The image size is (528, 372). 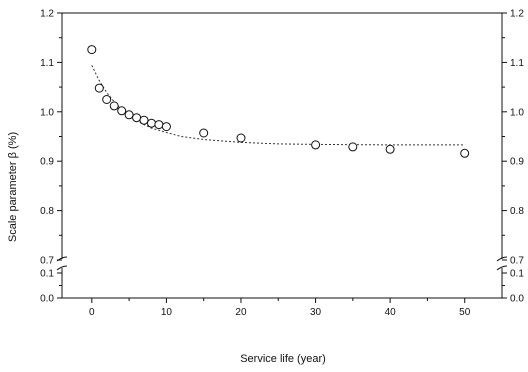 What do you see at coordinates (465, 312) in the screenshot?
I see `x-tick-label: 50` at bounding box center [465, 312].